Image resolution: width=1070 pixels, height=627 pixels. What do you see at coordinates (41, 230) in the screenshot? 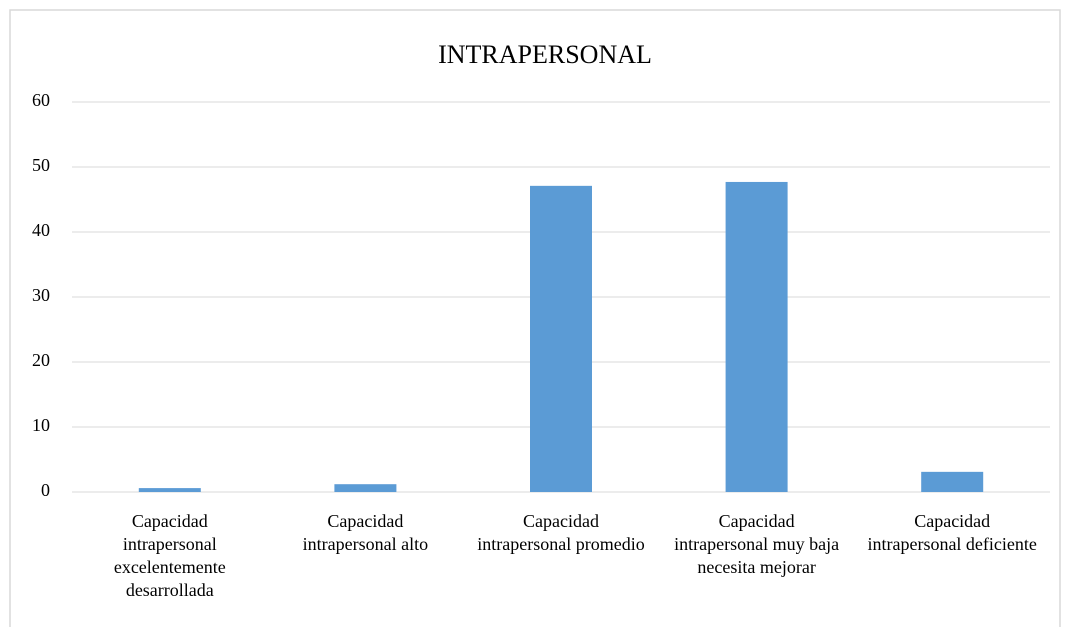
I see `y-tick-label: 40` at bounding box center [41, 230].